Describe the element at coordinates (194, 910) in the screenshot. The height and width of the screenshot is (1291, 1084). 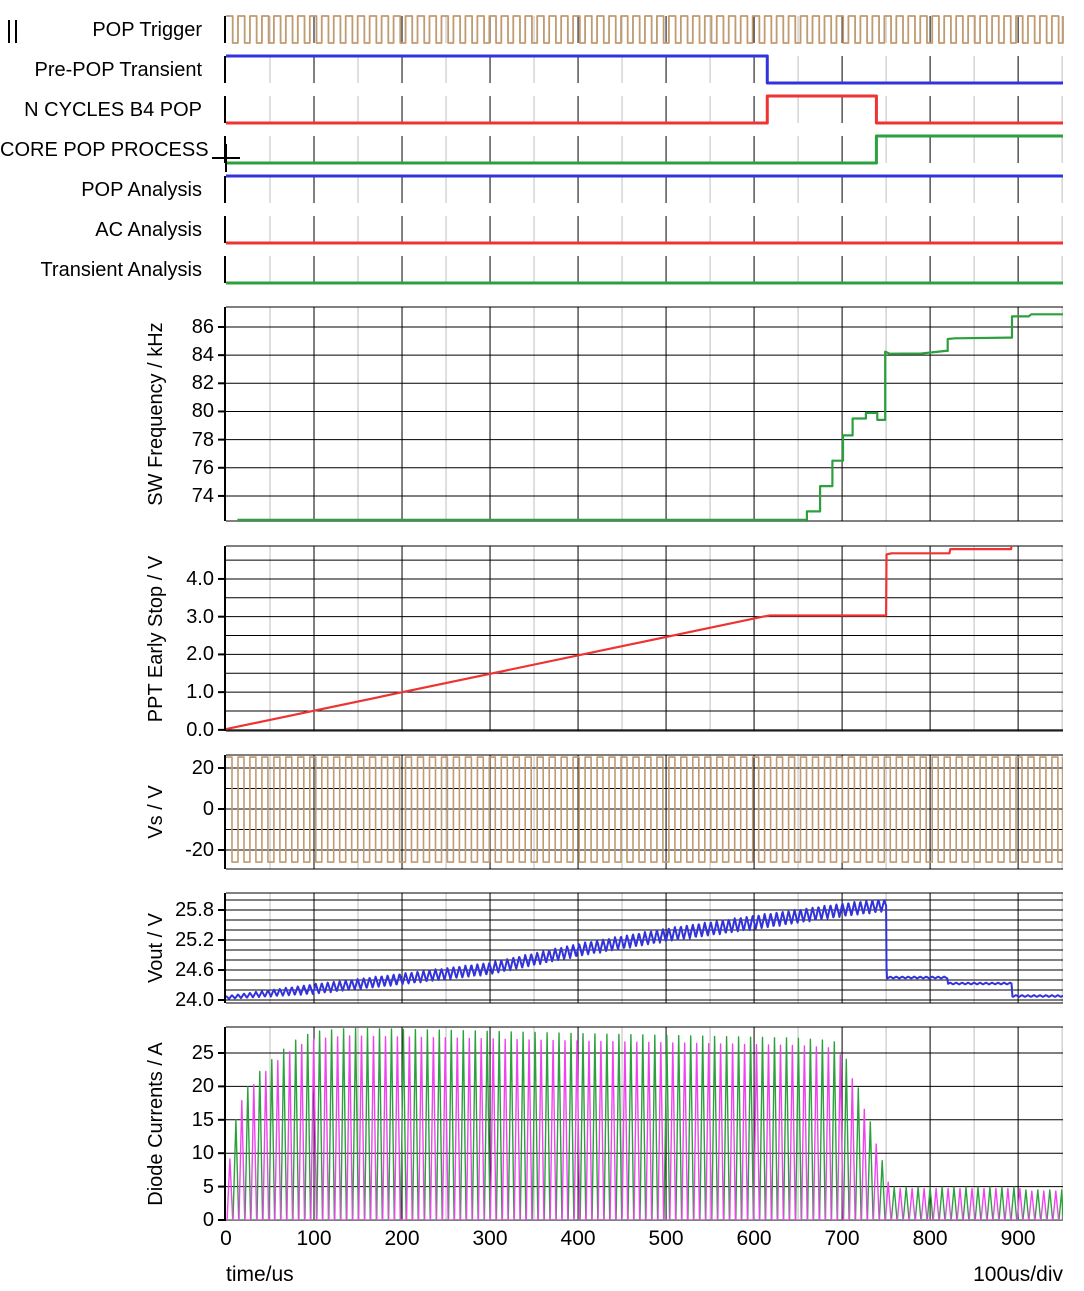
I see `ytick-vout-25.8: 25.8` at that location.